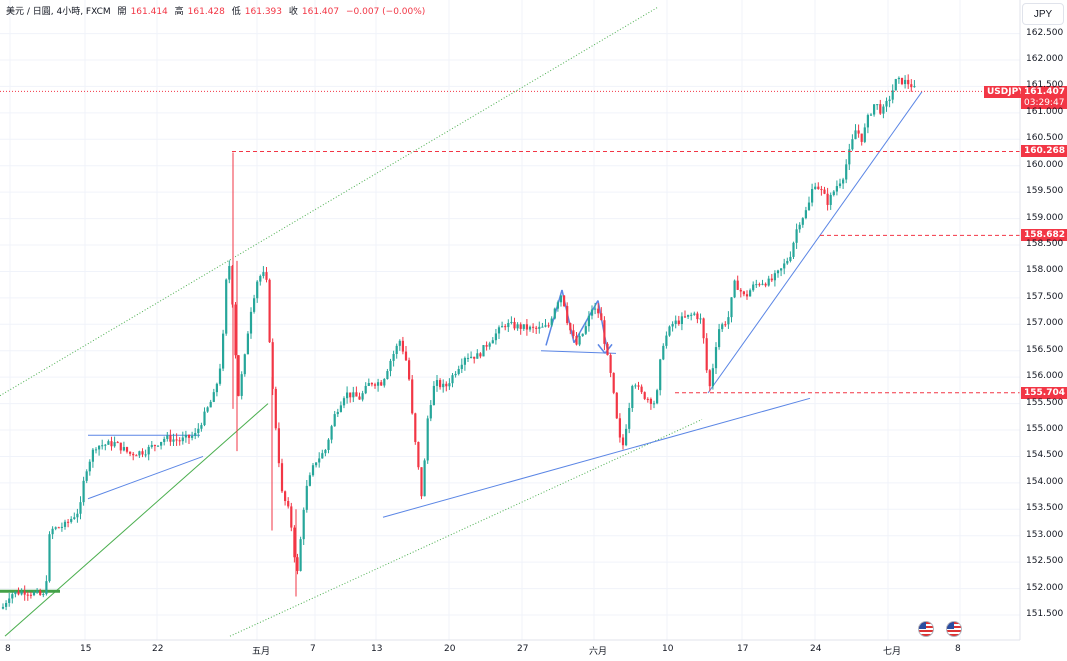 This screenshot has width=1067, height=661. I want to click on channel-lower-line, so click(466, 527).